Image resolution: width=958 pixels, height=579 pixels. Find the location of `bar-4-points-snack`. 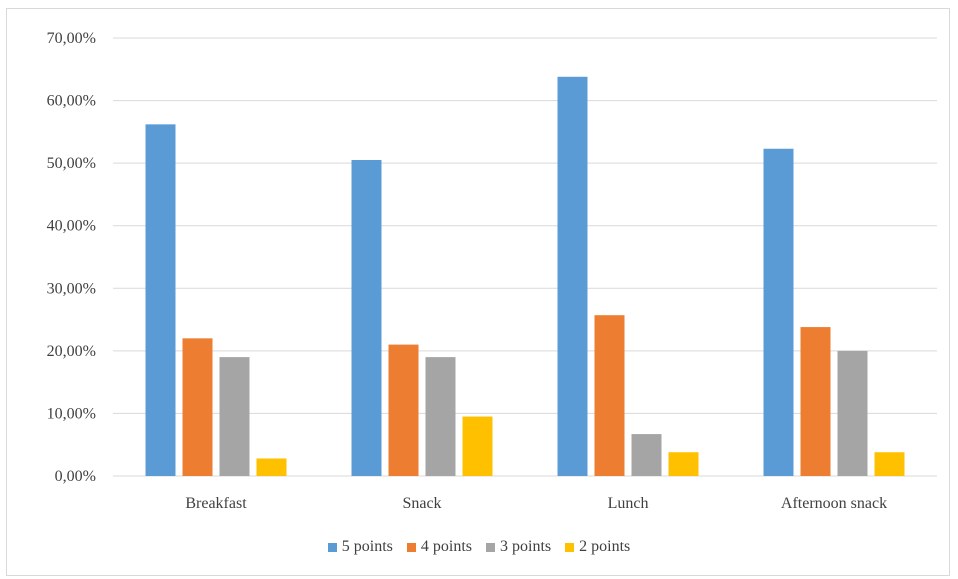

bar-4-points-snack is located at coordinates (403, 410).